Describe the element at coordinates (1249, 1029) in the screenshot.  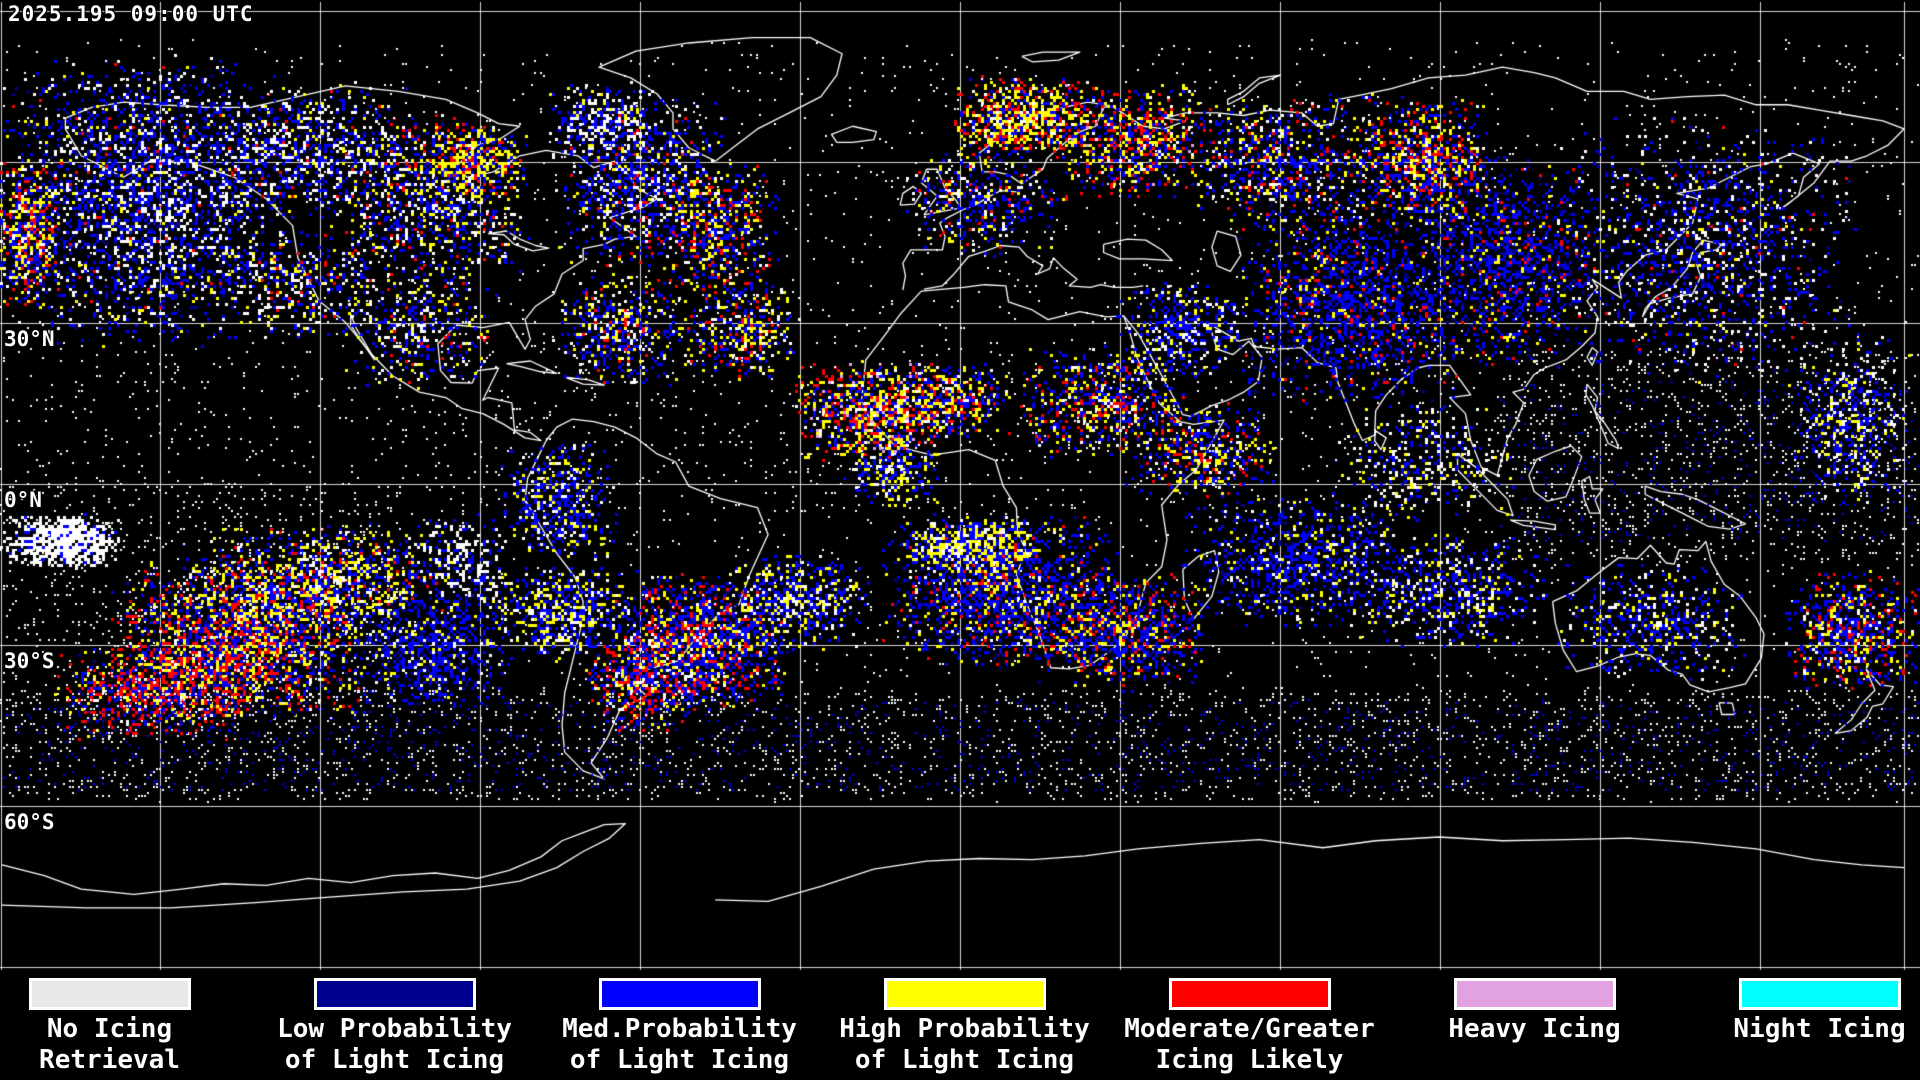
I see `legend-label: Moderate/Greater` at that location.